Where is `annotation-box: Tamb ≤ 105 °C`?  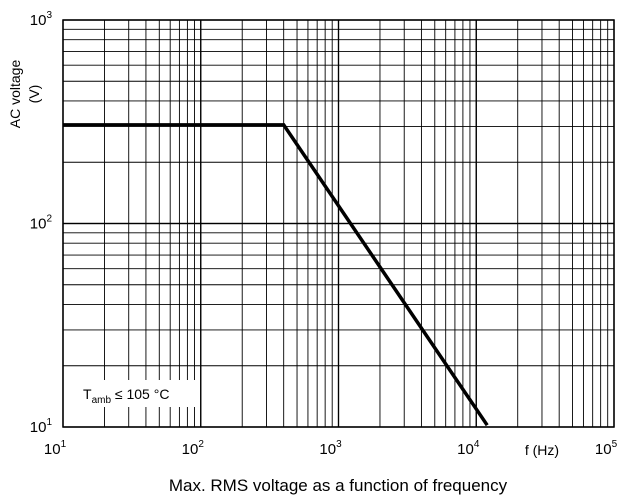
annotation-box: Tamb ≤ 105 °C is located at coordinates (131, 393).